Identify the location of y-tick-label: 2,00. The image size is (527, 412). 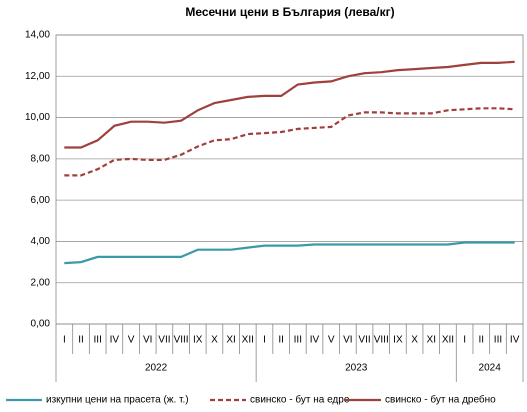
(41, 282).